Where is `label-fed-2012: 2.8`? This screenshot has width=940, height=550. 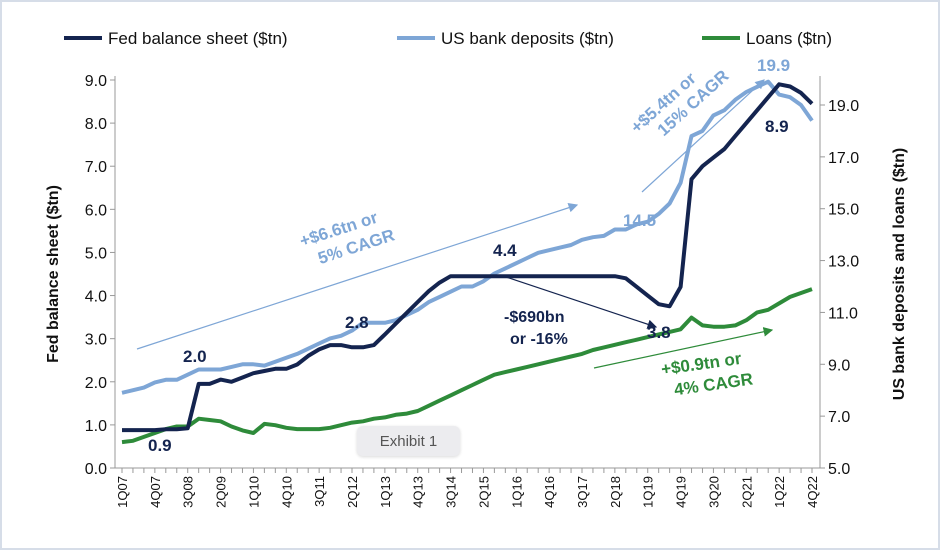
label-fed-2012: 2.8 is located at coordinates (357, 322).